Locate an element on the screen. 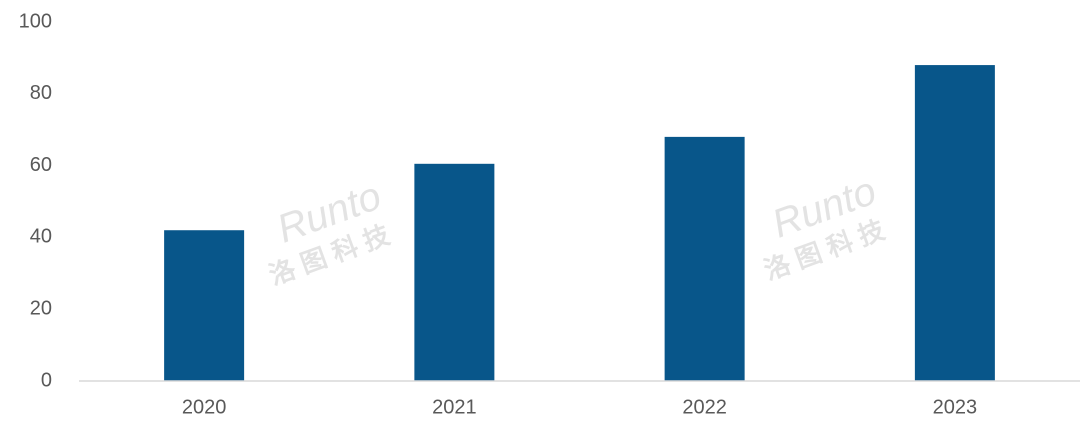 Image resolution: width=1080 pixels, height=424 pixels. x-tick-label: 2020 is located at coordinates (204, 407).